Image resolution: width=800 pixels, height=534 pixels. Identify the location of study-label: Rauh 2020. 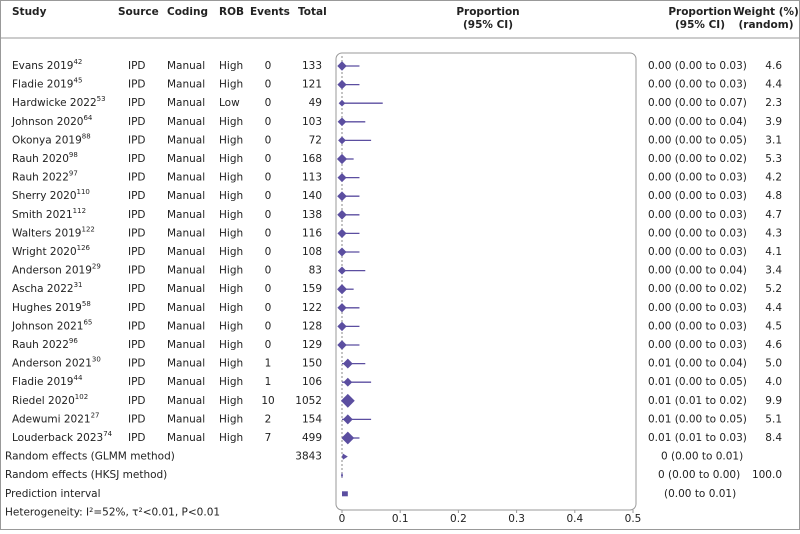
(40, 159).